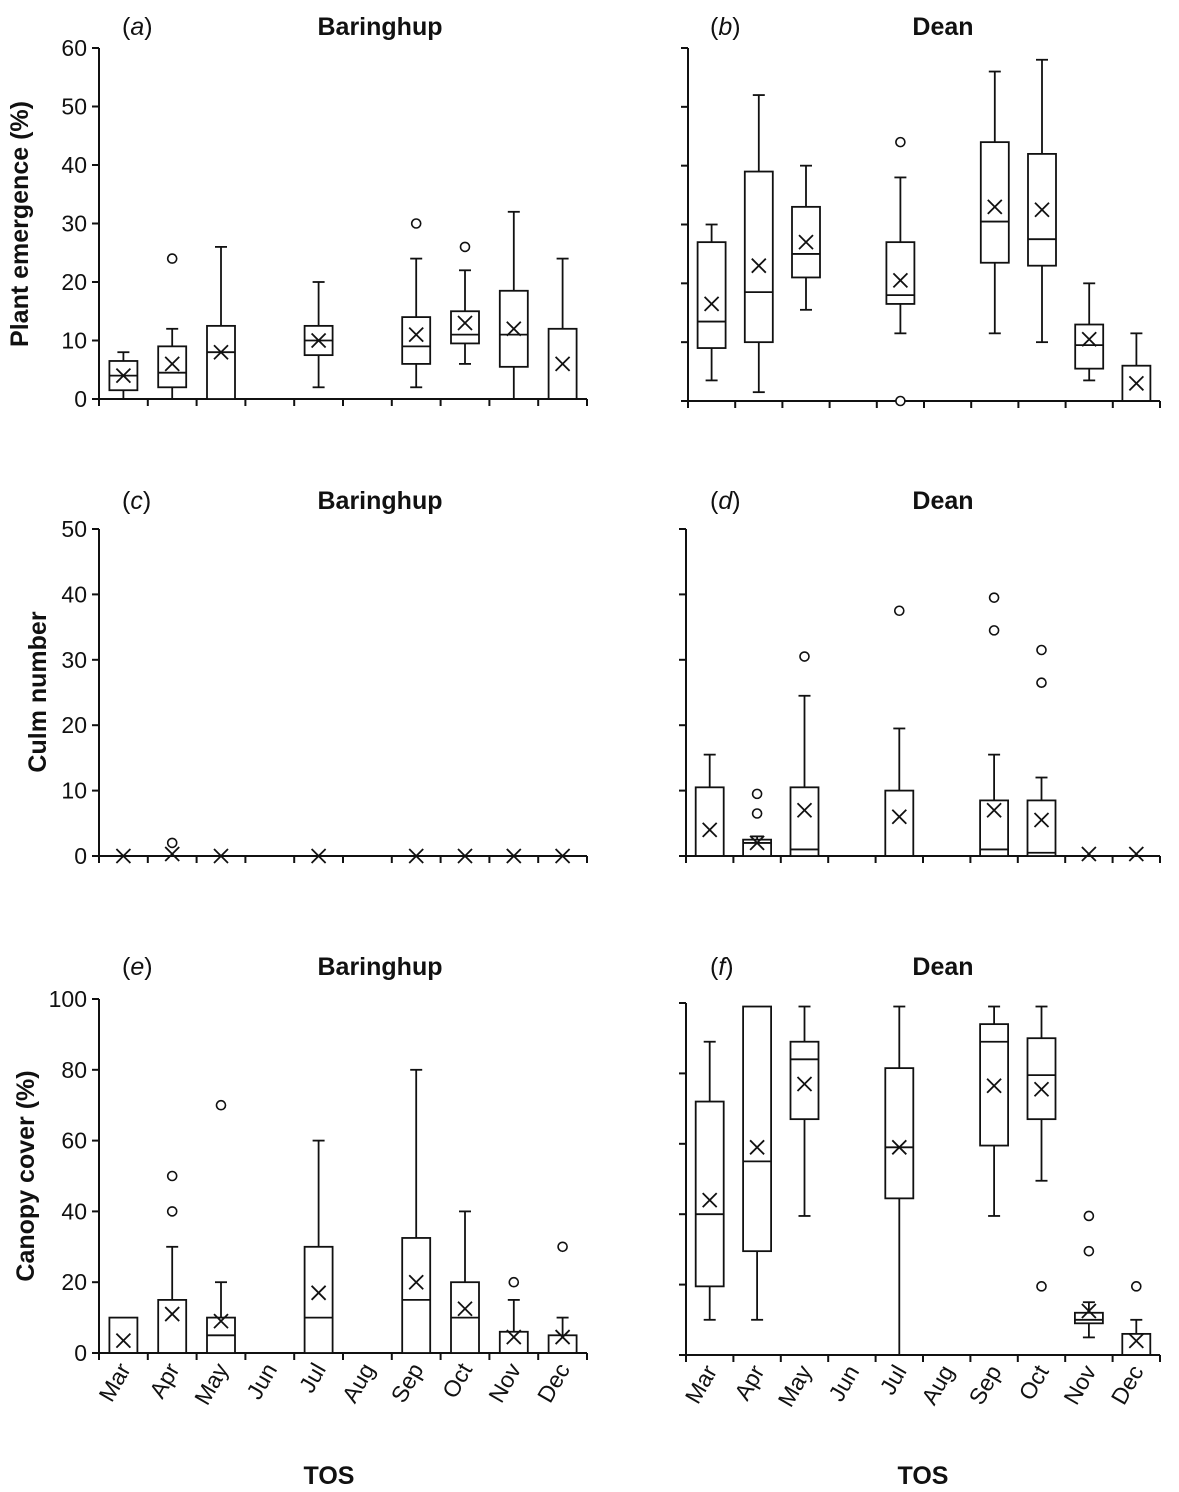  What do you see at coordinates (74, 660) in the screenshot?
I see `y-tick-label: 30` at bounding box center [74, 660].